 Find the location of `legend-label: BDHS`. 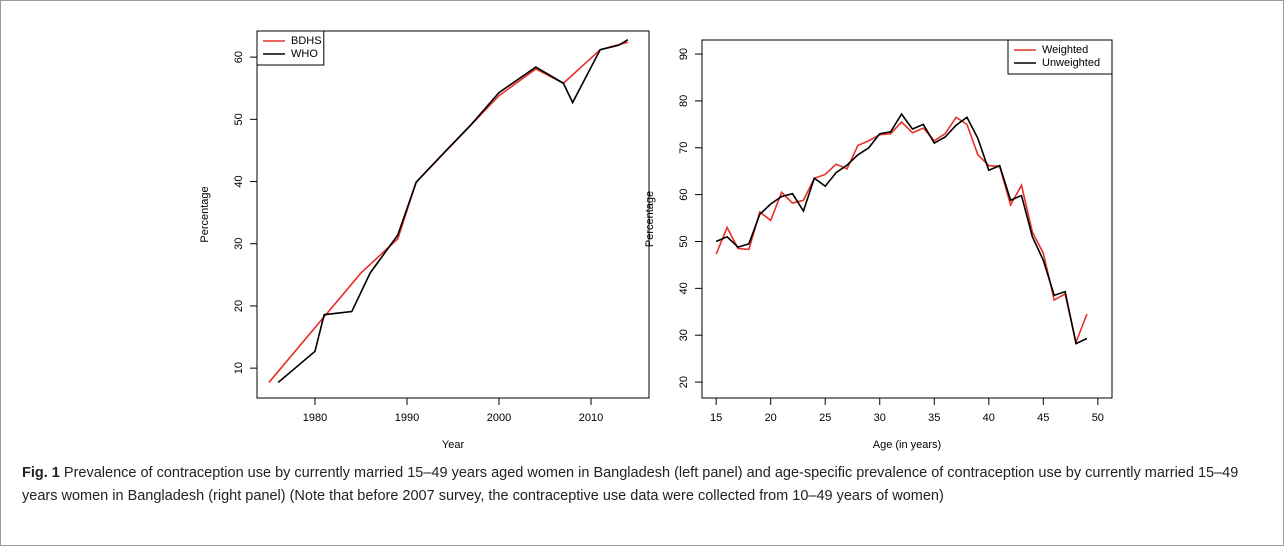

legend-label: BDHS is located at coordinates (306, 41).